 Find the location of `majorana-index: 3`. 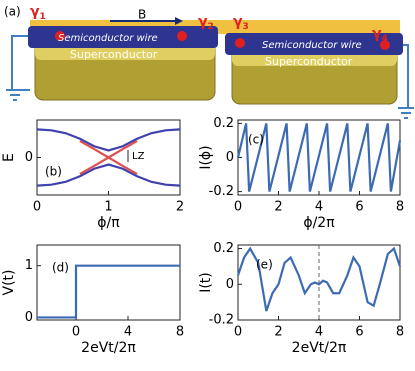

majorana-index: 3 is located at coordinates (246, 27).